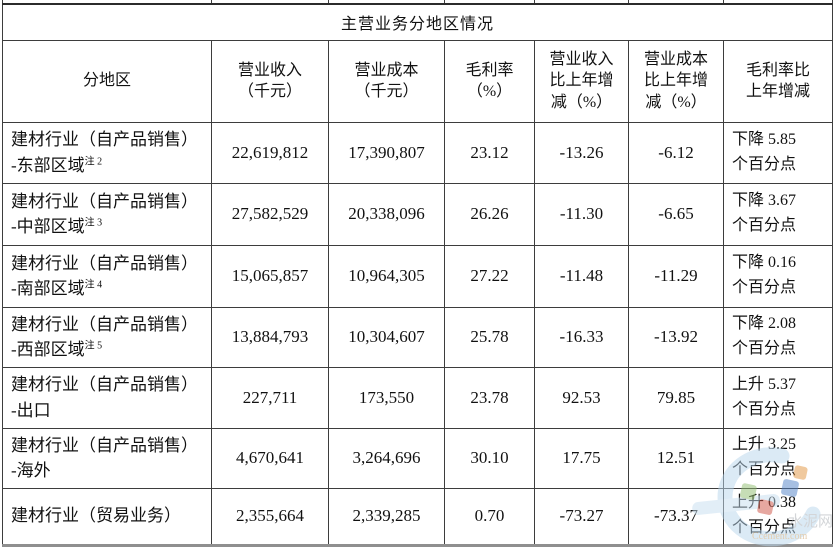 This screenshot has height=553, width=834. I want to click on column-header-margin-yoy: 毛利率比 上年增减, so click(778, 81).